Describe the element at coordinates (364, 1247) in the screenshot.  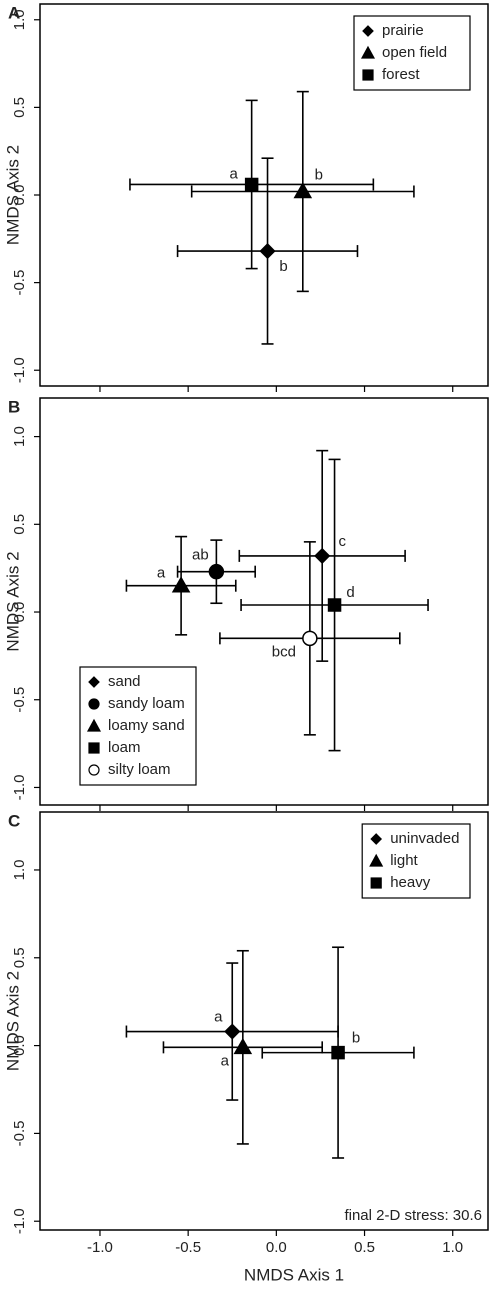
I see `x-tick-label: 0.5` at that location.